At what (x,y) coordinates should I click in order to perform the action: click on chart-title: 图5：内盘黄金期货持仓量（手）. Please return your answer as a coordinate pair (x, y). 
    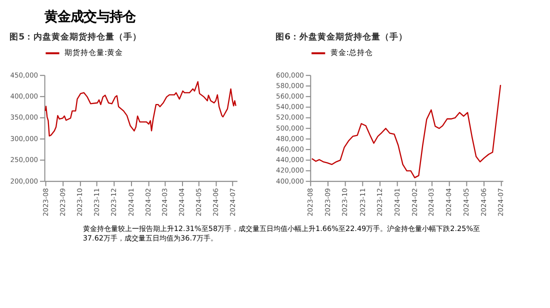
    Looking at the image, I should click on (76, 36).